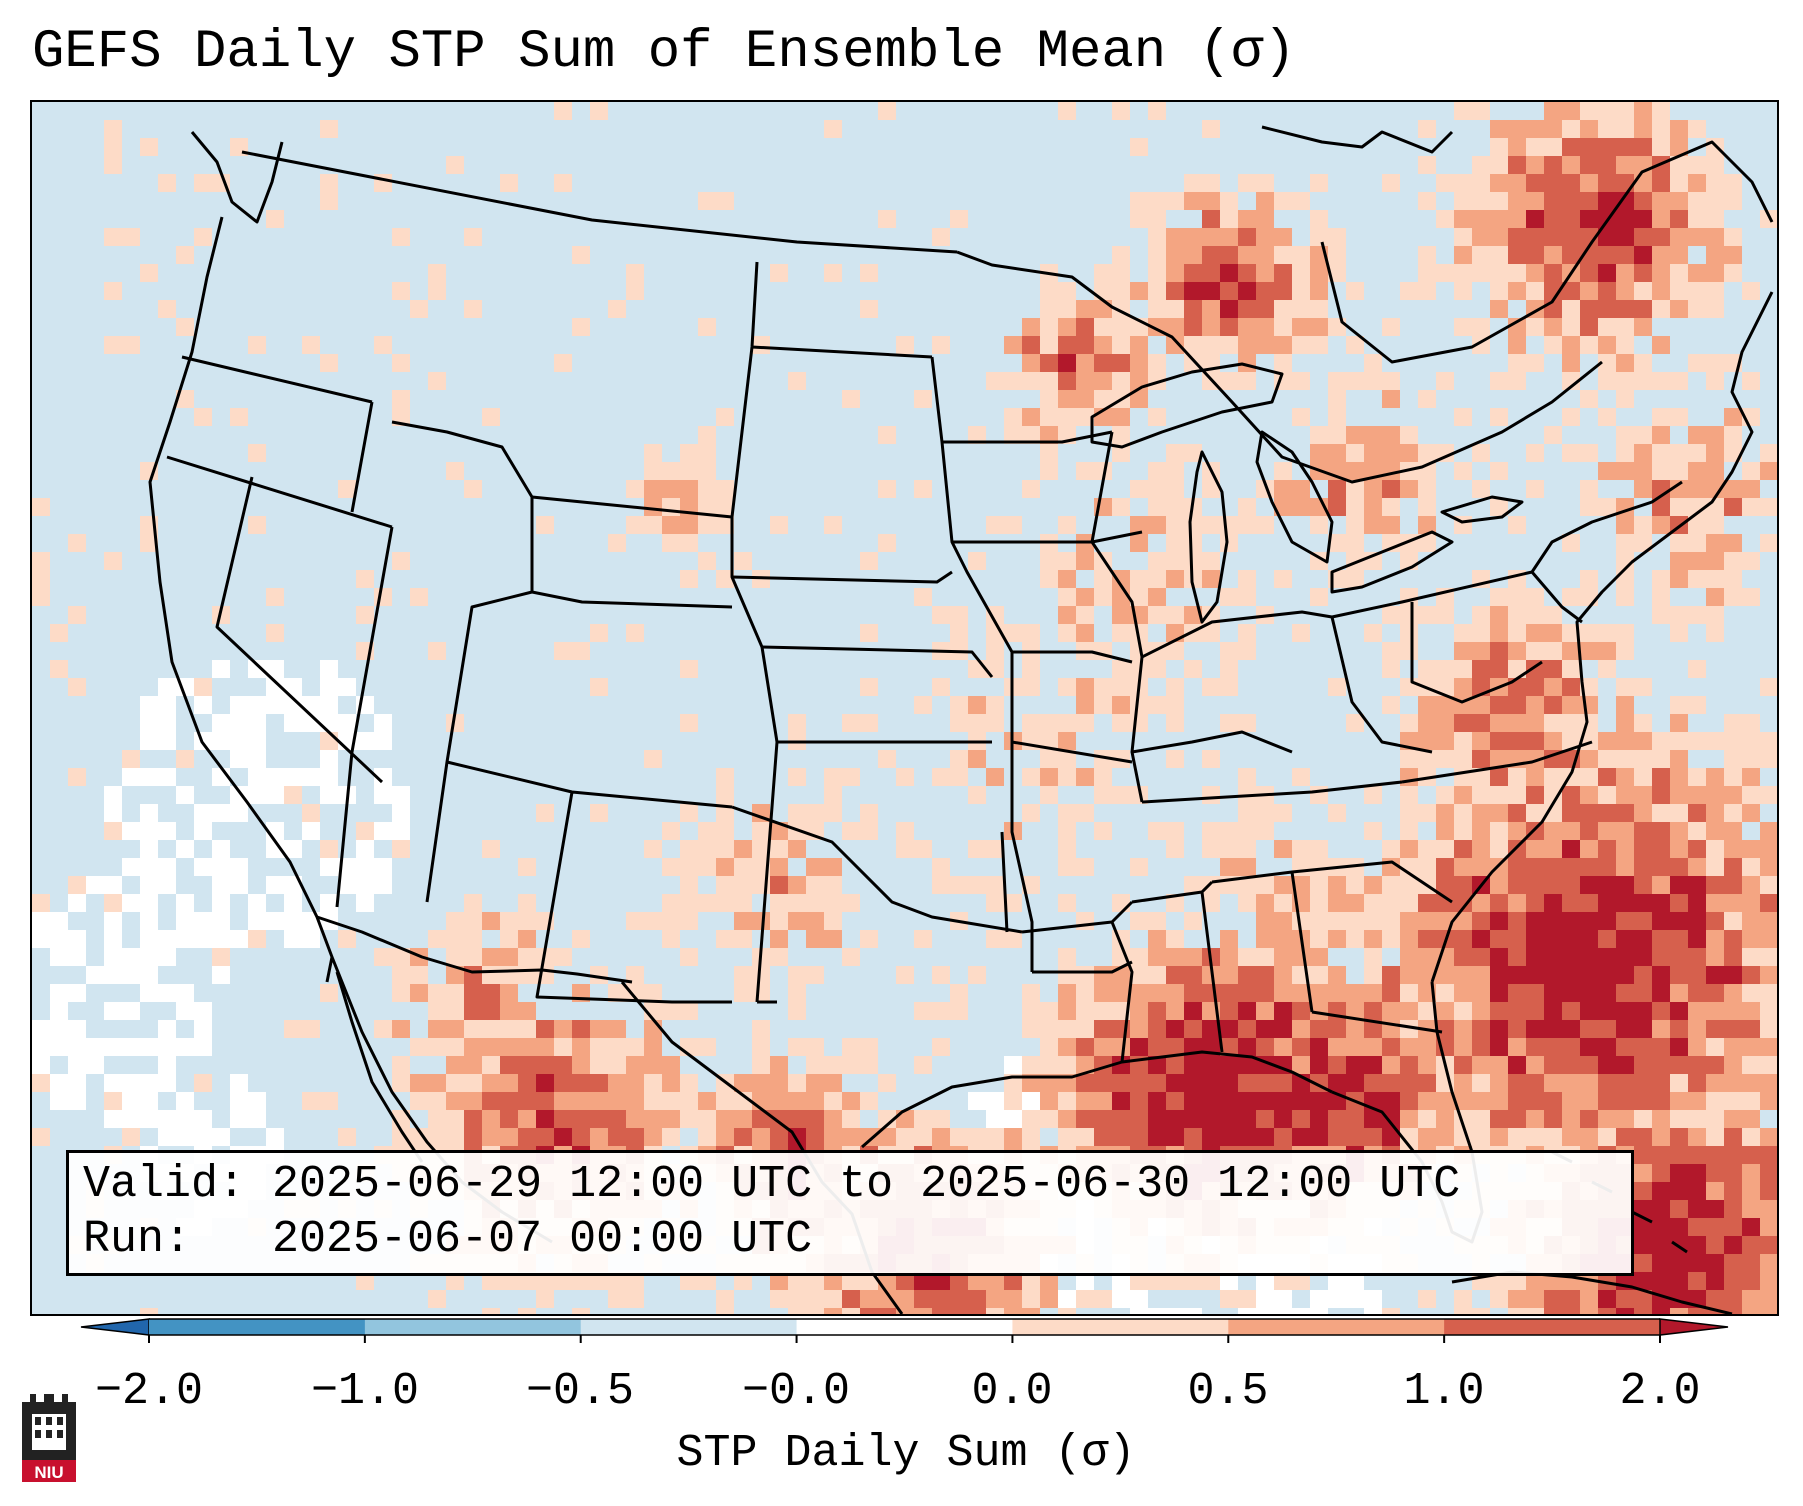  I want to click on run-time-line: Run: 2025-06-07 00:00 UTC, so click(448, 1239).